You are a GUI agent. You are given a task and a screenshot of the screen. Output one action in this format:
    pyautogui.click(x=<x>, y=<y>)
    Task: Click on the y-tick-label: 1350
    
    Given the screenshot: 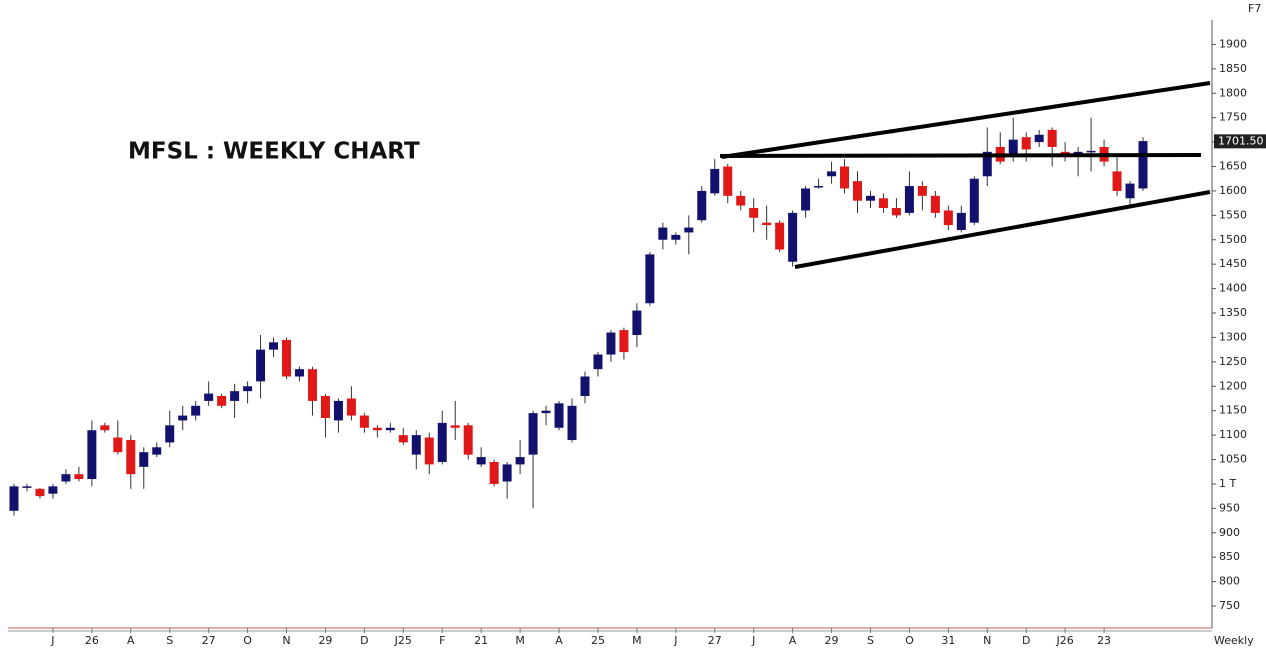 What is the action you would take?
    pyautogui.click(x=1233, y=312)
    